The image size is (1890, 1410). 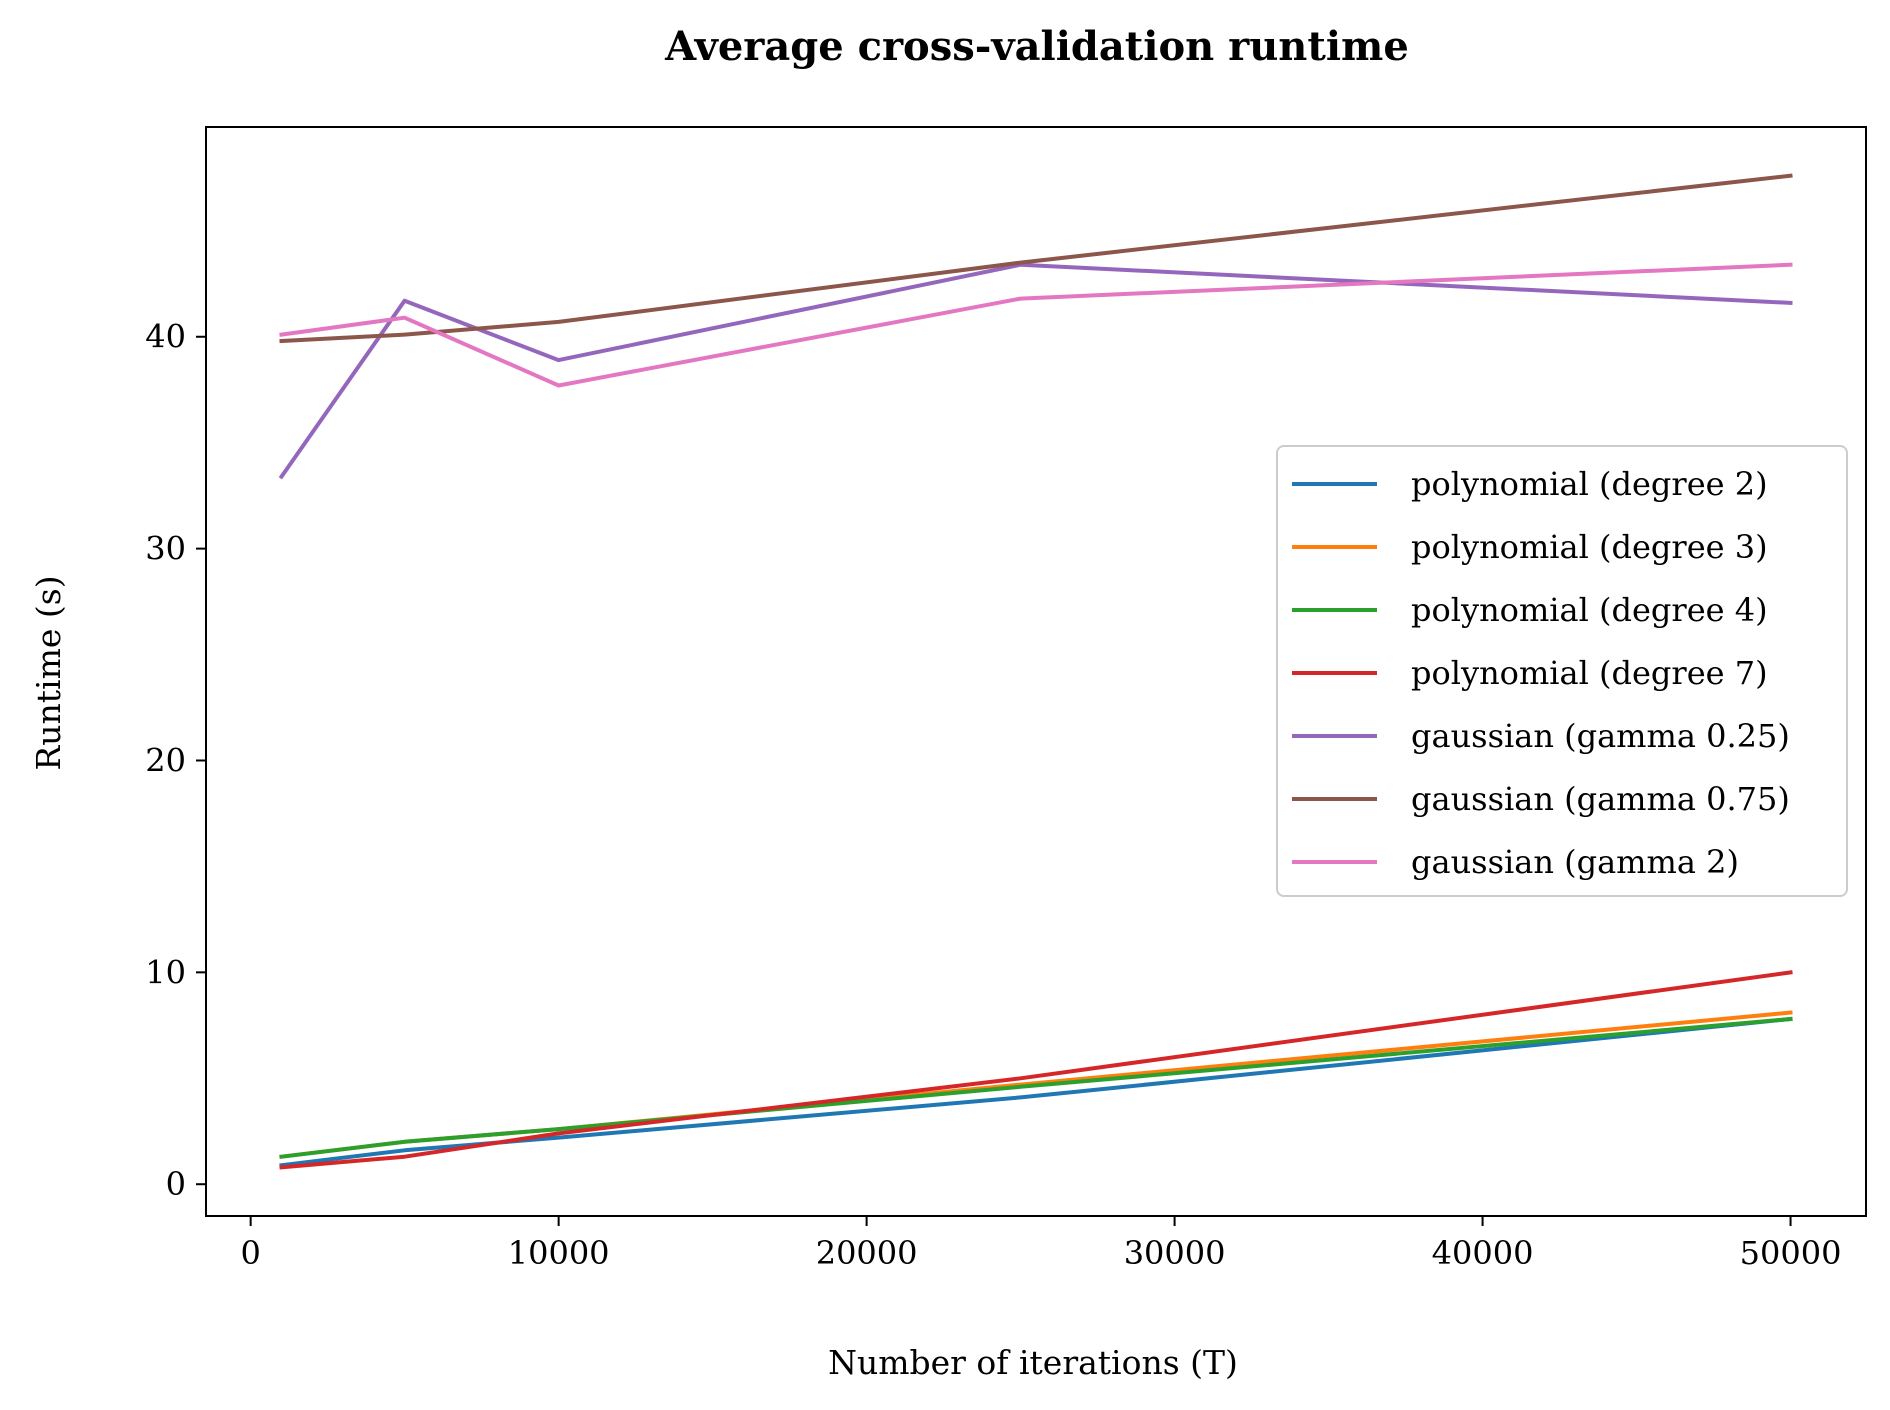 What do you see at coordinates (165, 337) in the screenshot?
I see `y-tick-label-5: 40` at bounding box center [165, 337].